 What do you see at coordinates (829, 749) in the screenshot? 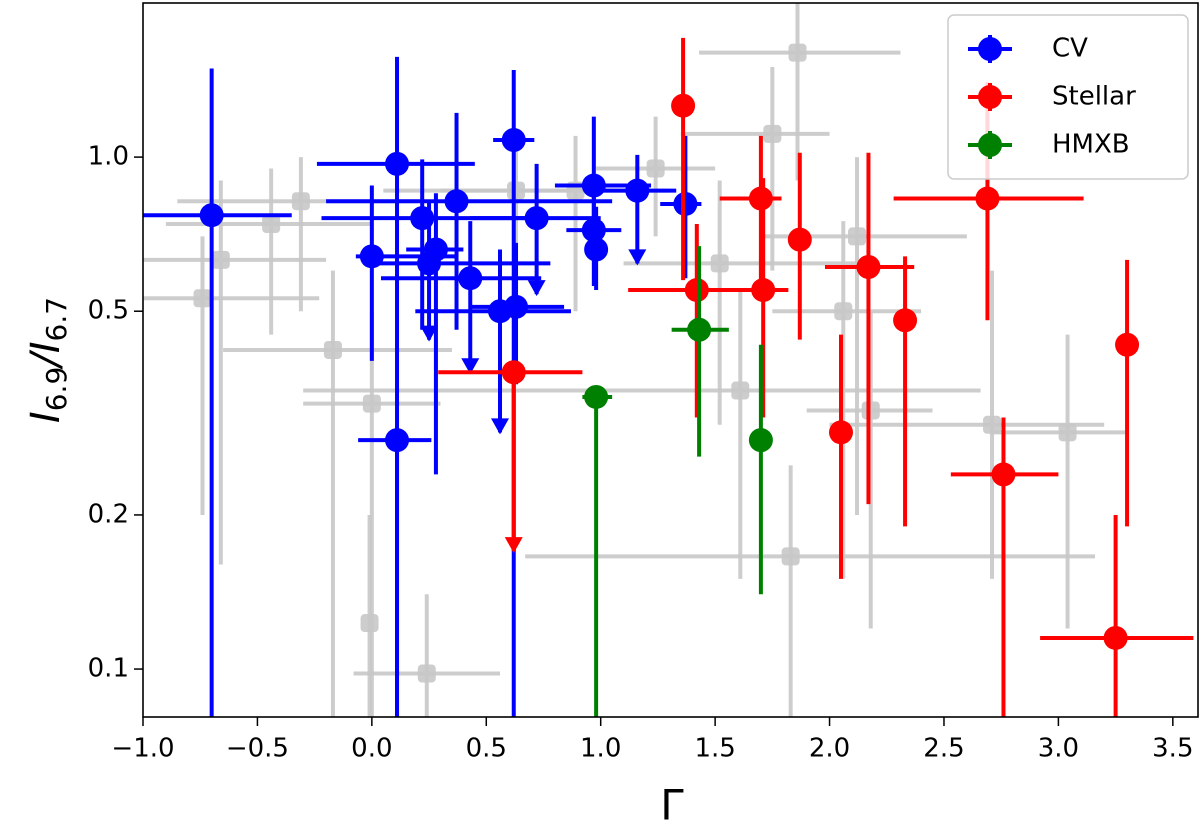
I see `x-tick-label: 2.0` at bounding box center [829, 749].